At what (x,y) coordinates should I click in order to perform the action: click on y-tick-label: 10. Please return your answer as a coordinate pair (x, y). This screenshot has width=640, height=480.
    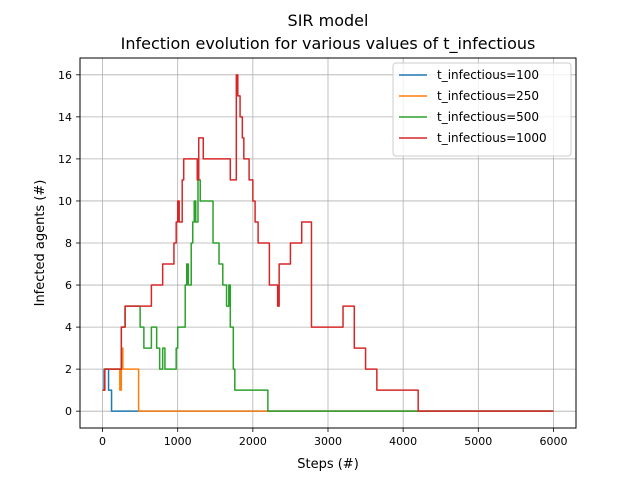
    Looking at the image, I should click on (65, 201).